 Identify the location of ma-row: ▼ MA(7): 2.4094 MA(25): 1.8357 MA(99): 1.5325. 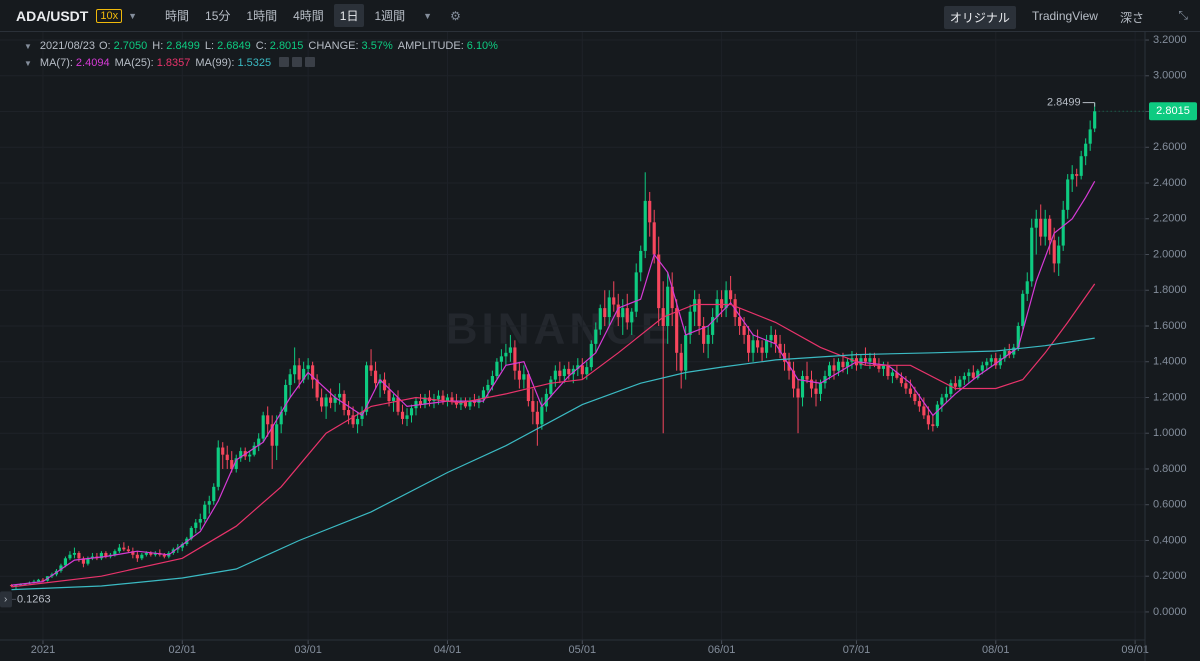
(263, 63).